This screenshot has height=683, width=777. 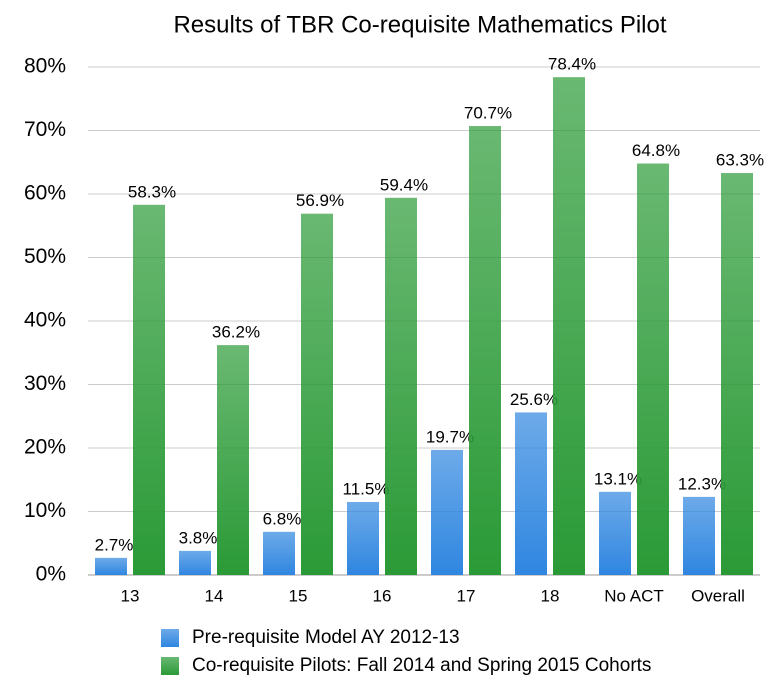 What do you see at coordinates (130, 595) in the screenshot?
I see `x-tick-label: 13` at bounding box center [130, 595].